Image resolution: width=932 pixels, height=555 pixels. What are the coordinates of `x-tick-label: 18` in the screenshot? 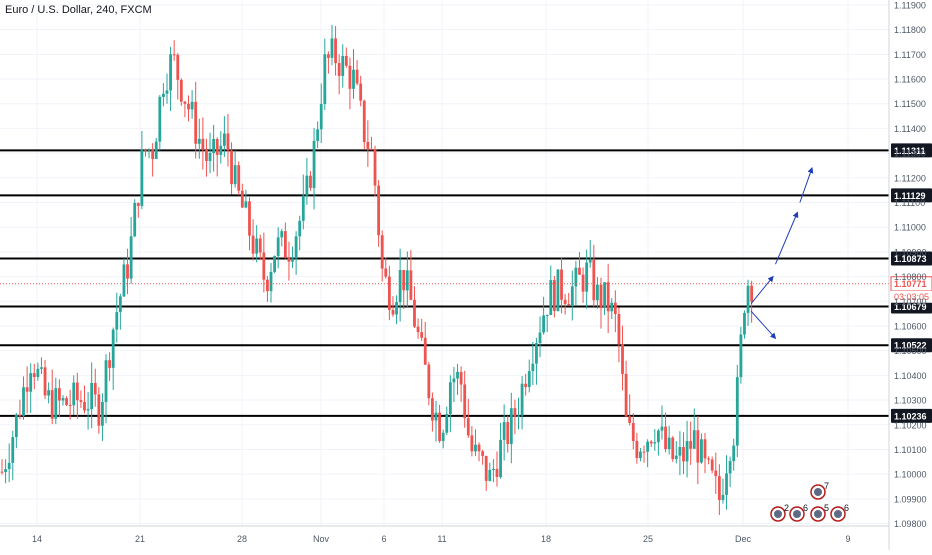 It's located at (546, 539).